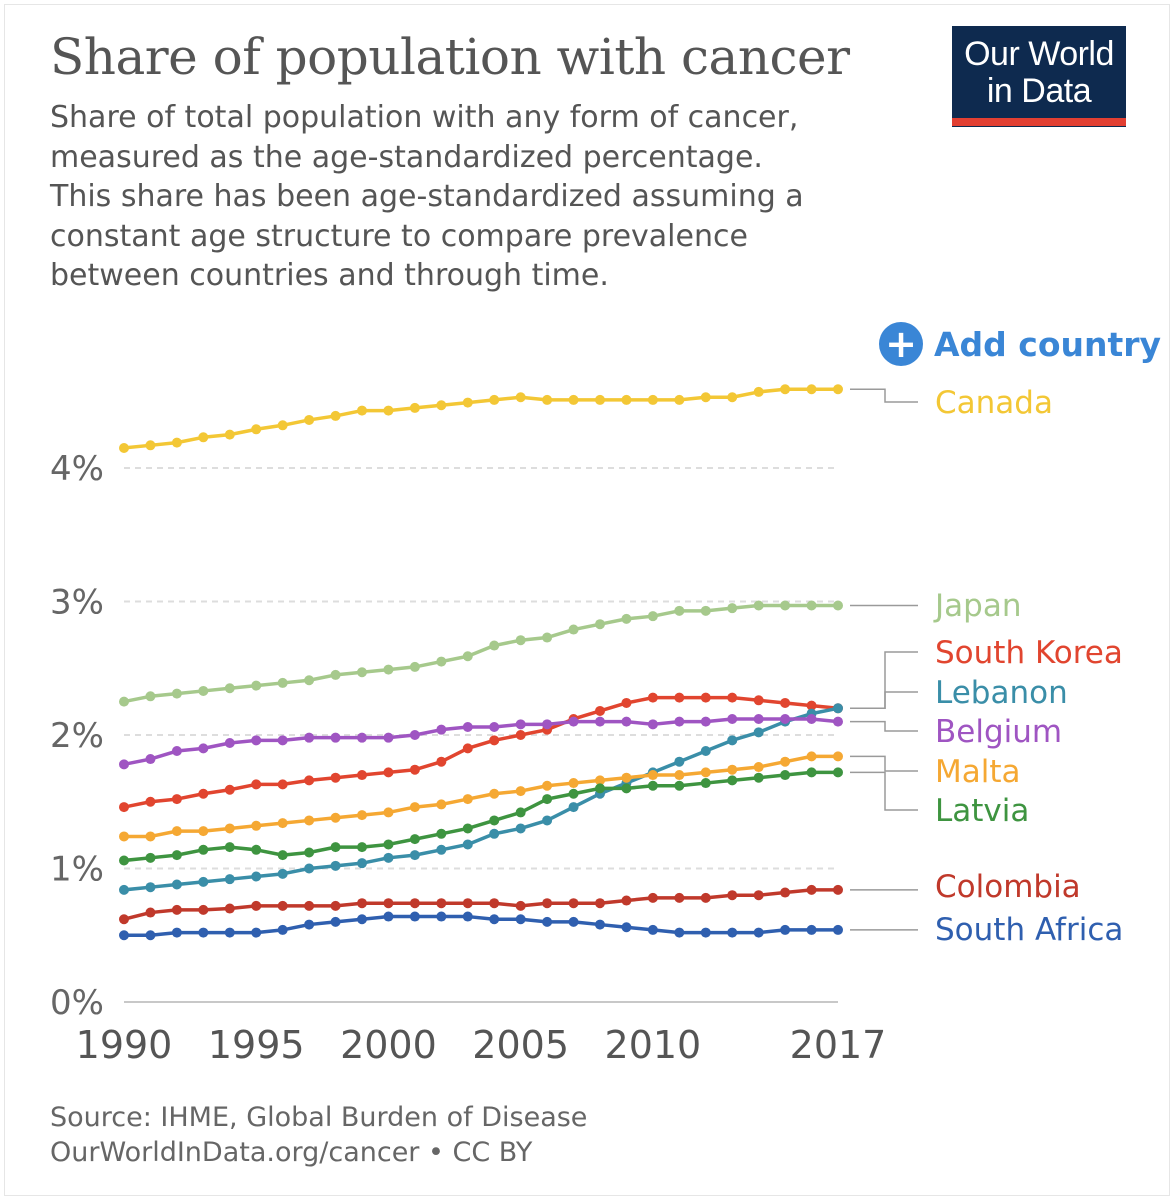 The image size is (1174, 1200). What do you see at coordinates (480, 653) in the screenshot?
I see `series-line-japan` at bounding box center [480, 653].